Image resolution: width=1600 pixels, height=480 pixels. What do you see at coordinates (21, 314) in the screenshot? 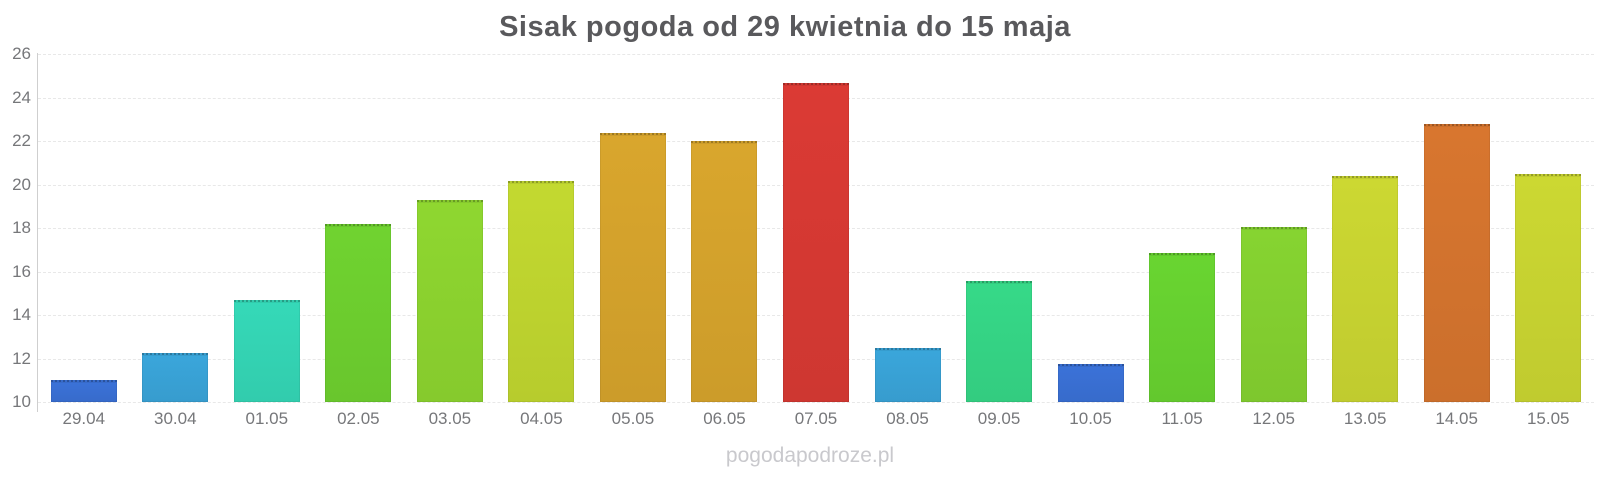
I see `y-tick-label: 14` at bounding box center [21, 314].